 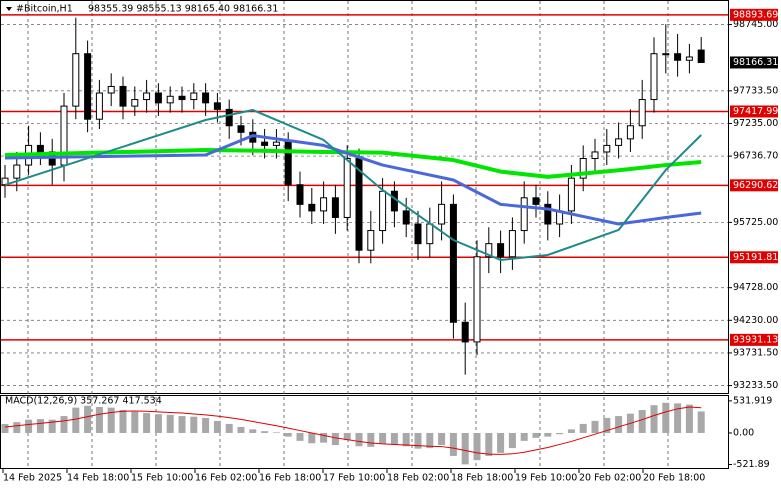 What do you see at coordinates (755, 320) in the screenshot?
I see `y-tick-label: 94230.00` at bounding box center [755, 320].